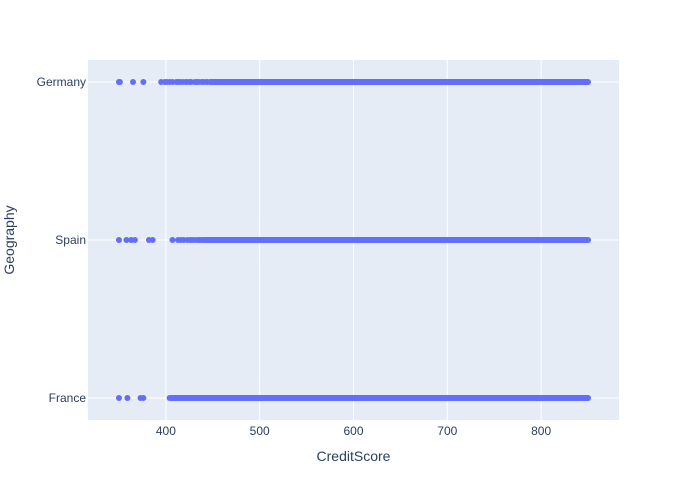 The height and width of the screenshot is (500, 700). What do you see at coordinates (61, 82) in the screenshot?
I see `y-tick-label: Germany` at bounding box center [61, 82].